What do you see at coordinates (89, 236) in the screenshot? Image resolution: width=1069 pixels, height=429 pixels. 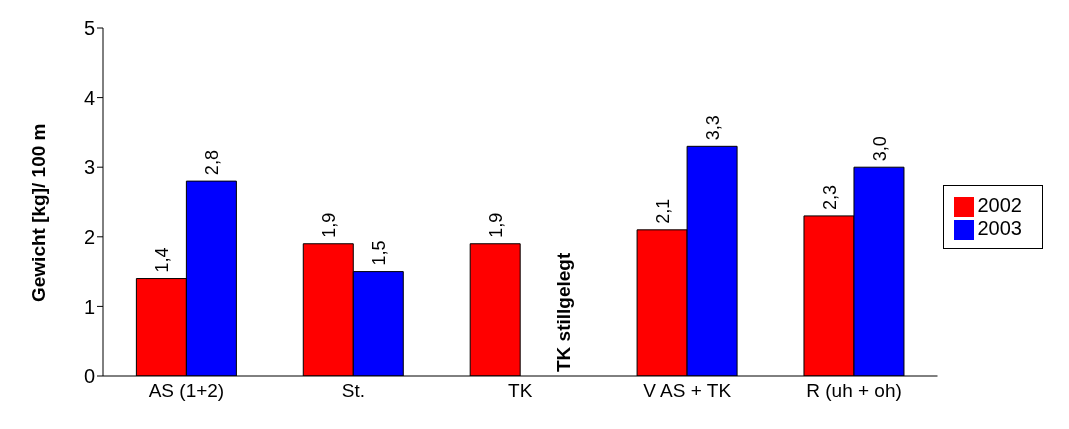 I see `y-tick-label: 2` at bounding box center [89, 236].